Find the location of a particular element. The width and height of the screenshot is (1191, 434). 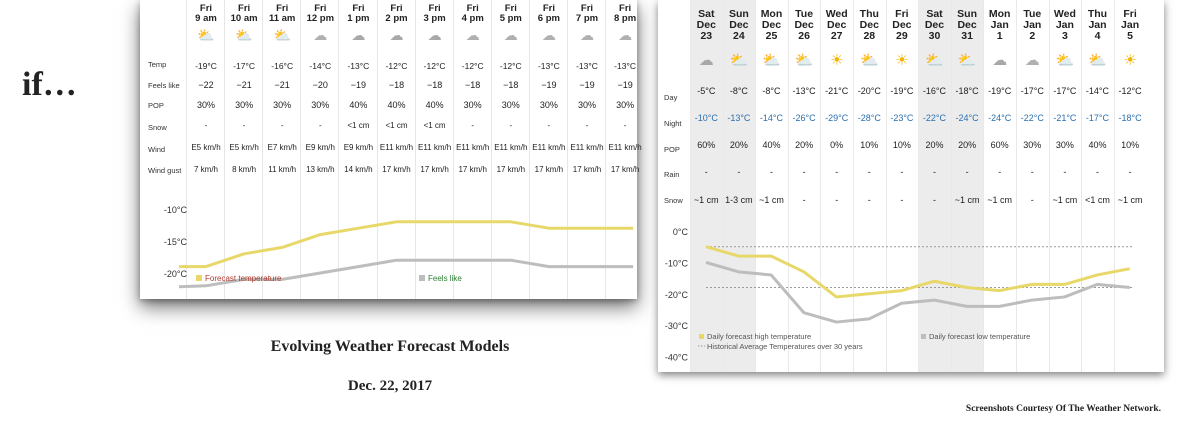

night-low: -28°C is located at coordinates (869, 118).